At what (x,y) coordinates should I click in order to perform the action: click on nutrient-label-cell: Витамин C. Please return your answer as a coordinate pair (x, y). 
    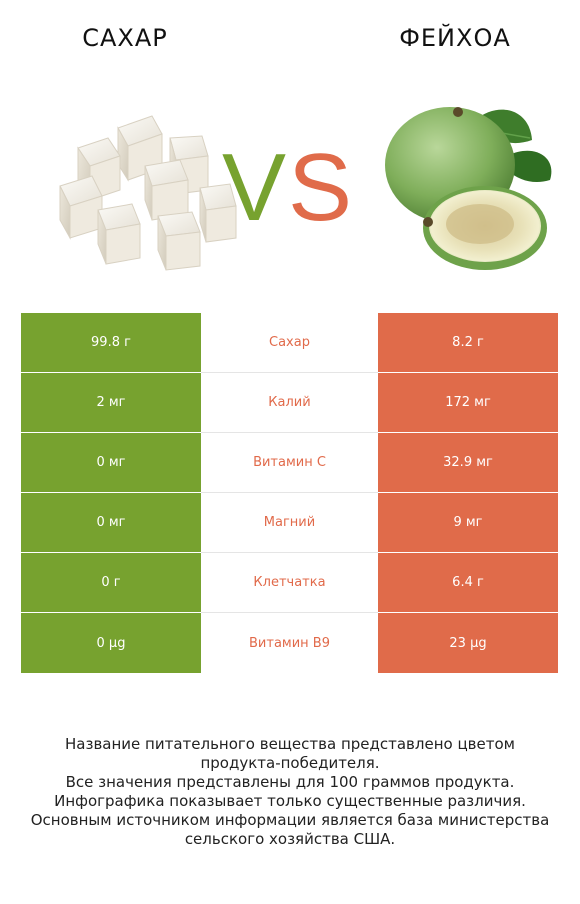
    Looking at the image, I should click on (289, 463).